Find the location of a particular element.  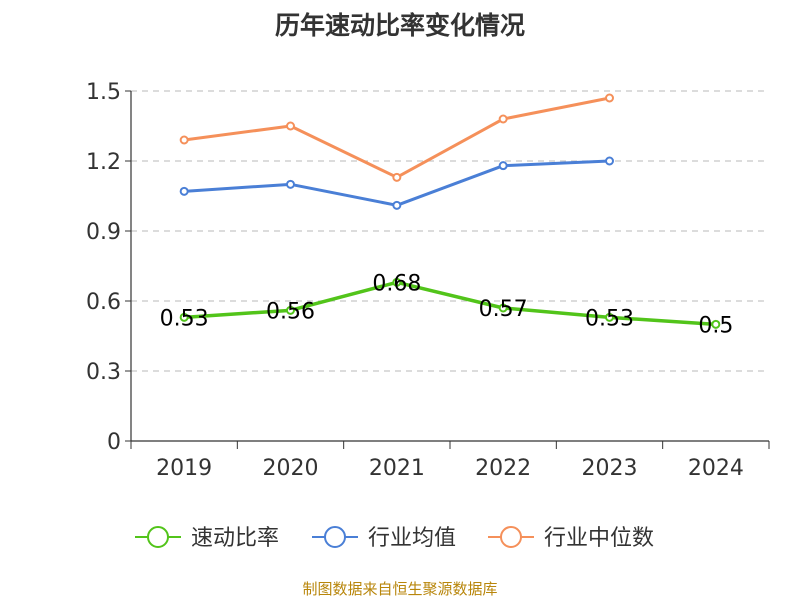

x-tick-label: 2023 is located at coordinates (610, 468).